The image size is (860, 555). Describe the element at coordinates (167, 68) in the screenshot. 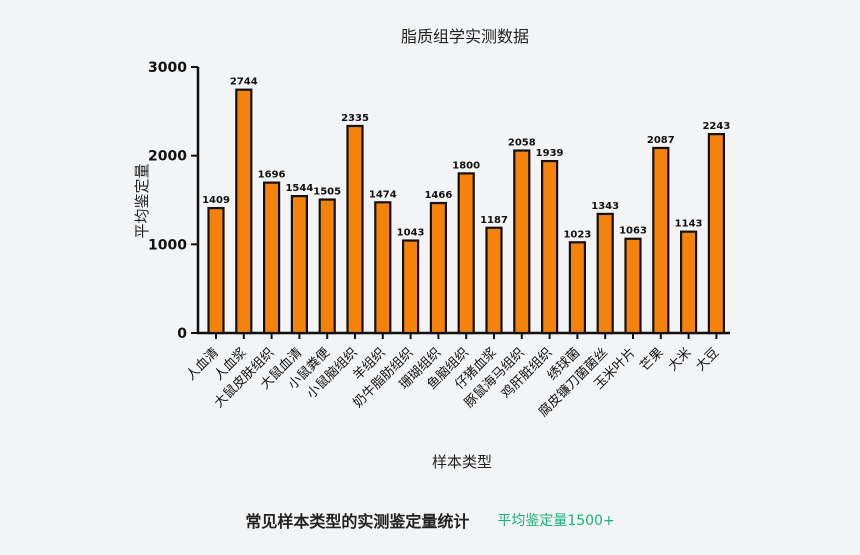

I see `y-tick-label: 3000` at that location.